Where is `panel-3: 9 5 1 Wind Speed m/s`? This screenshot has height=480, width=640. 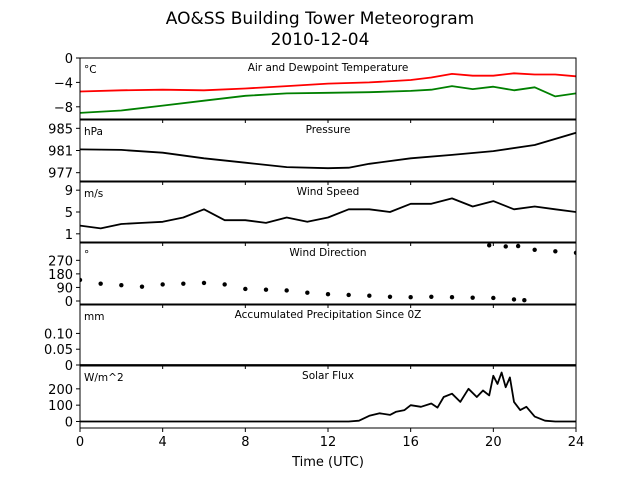
panel-3: 9 5 1 Wind Speed m/s is located at coordinates (321, 213).